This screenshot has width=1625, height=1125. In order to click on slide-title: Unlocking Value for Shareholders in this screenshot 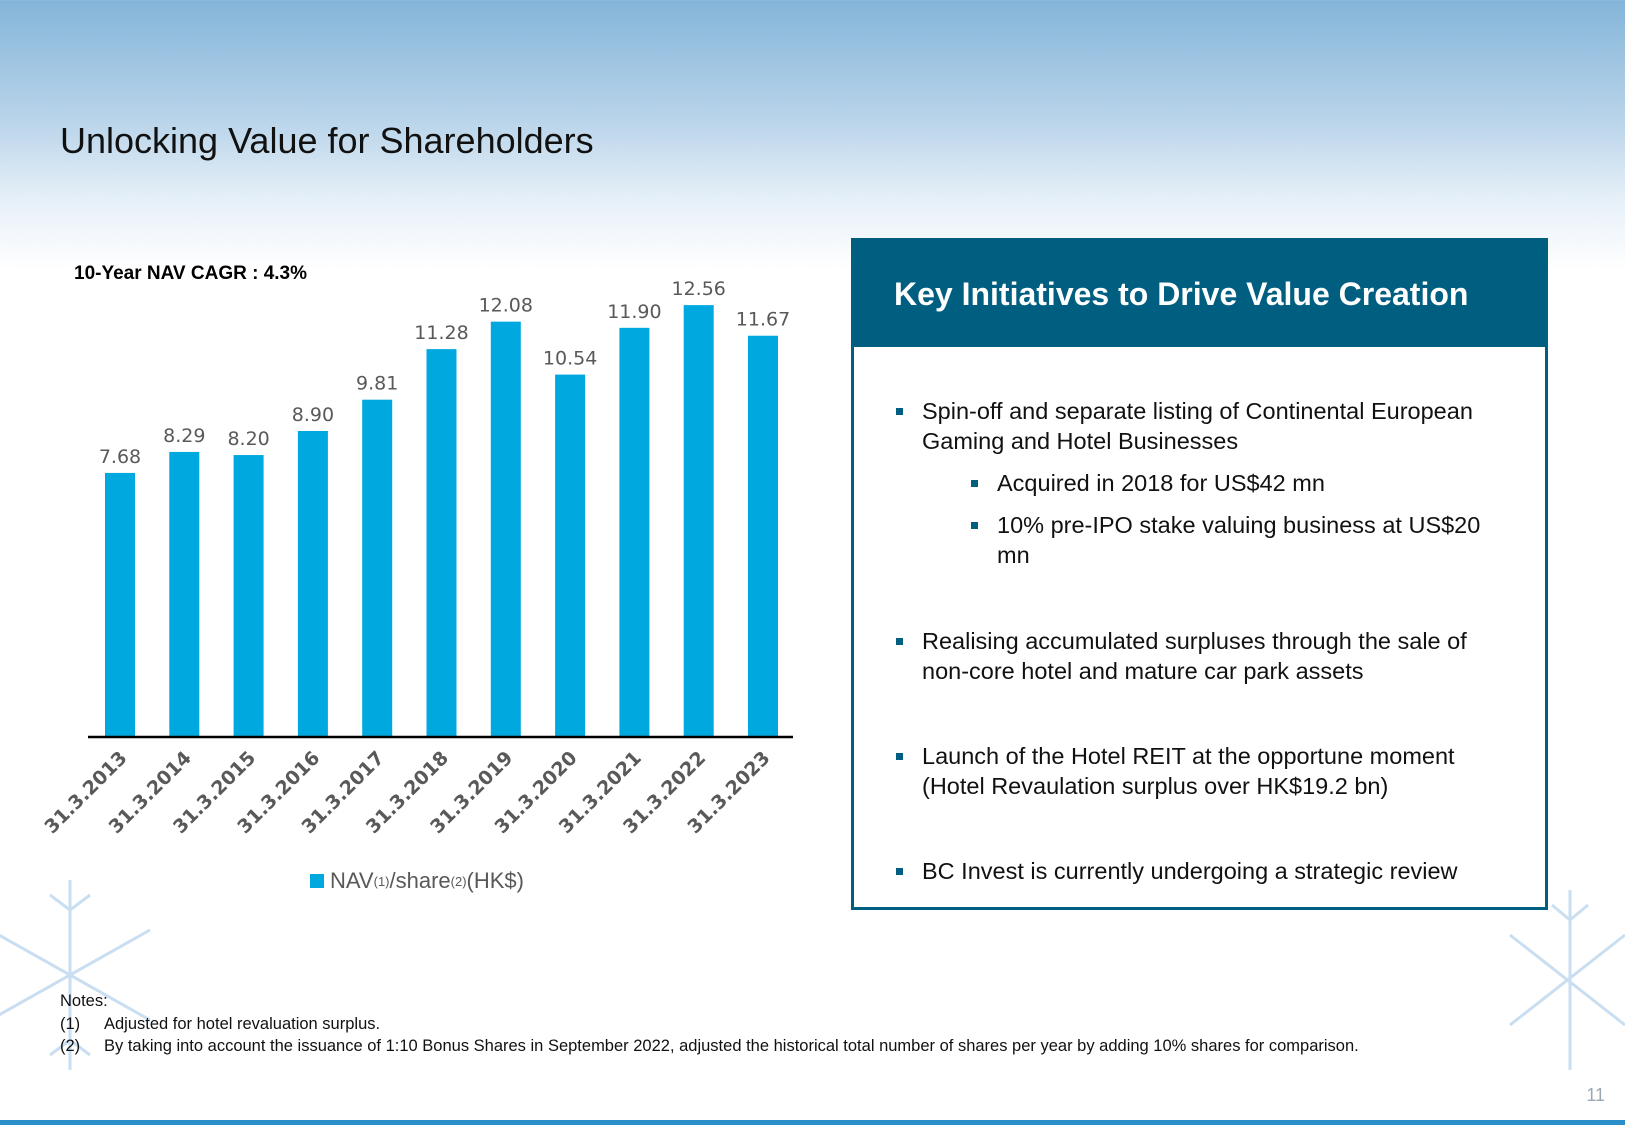, I will do `click(327, 140)`.